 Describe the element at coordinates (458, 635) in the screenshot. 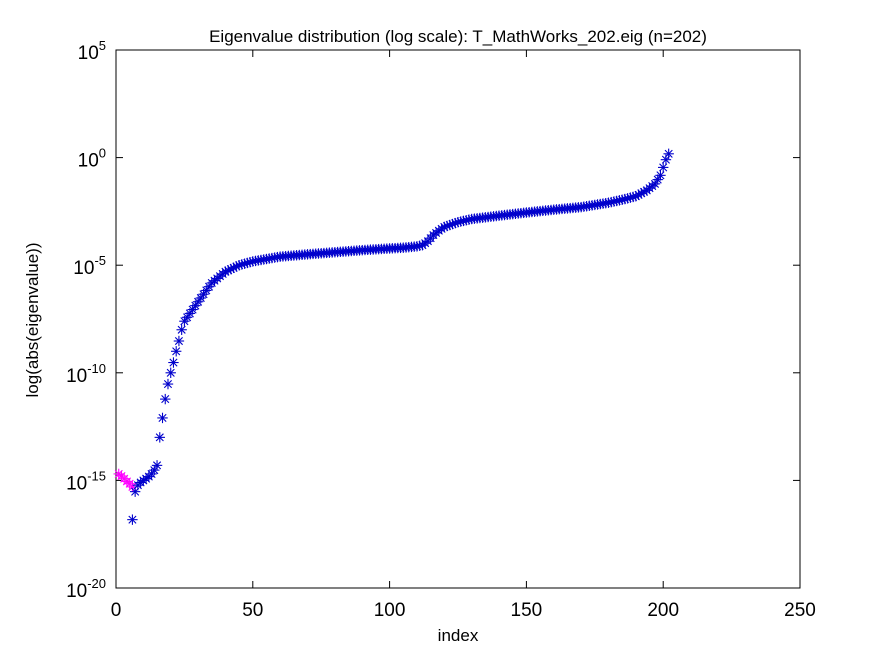

I see `x-axis-label: index` at that location.